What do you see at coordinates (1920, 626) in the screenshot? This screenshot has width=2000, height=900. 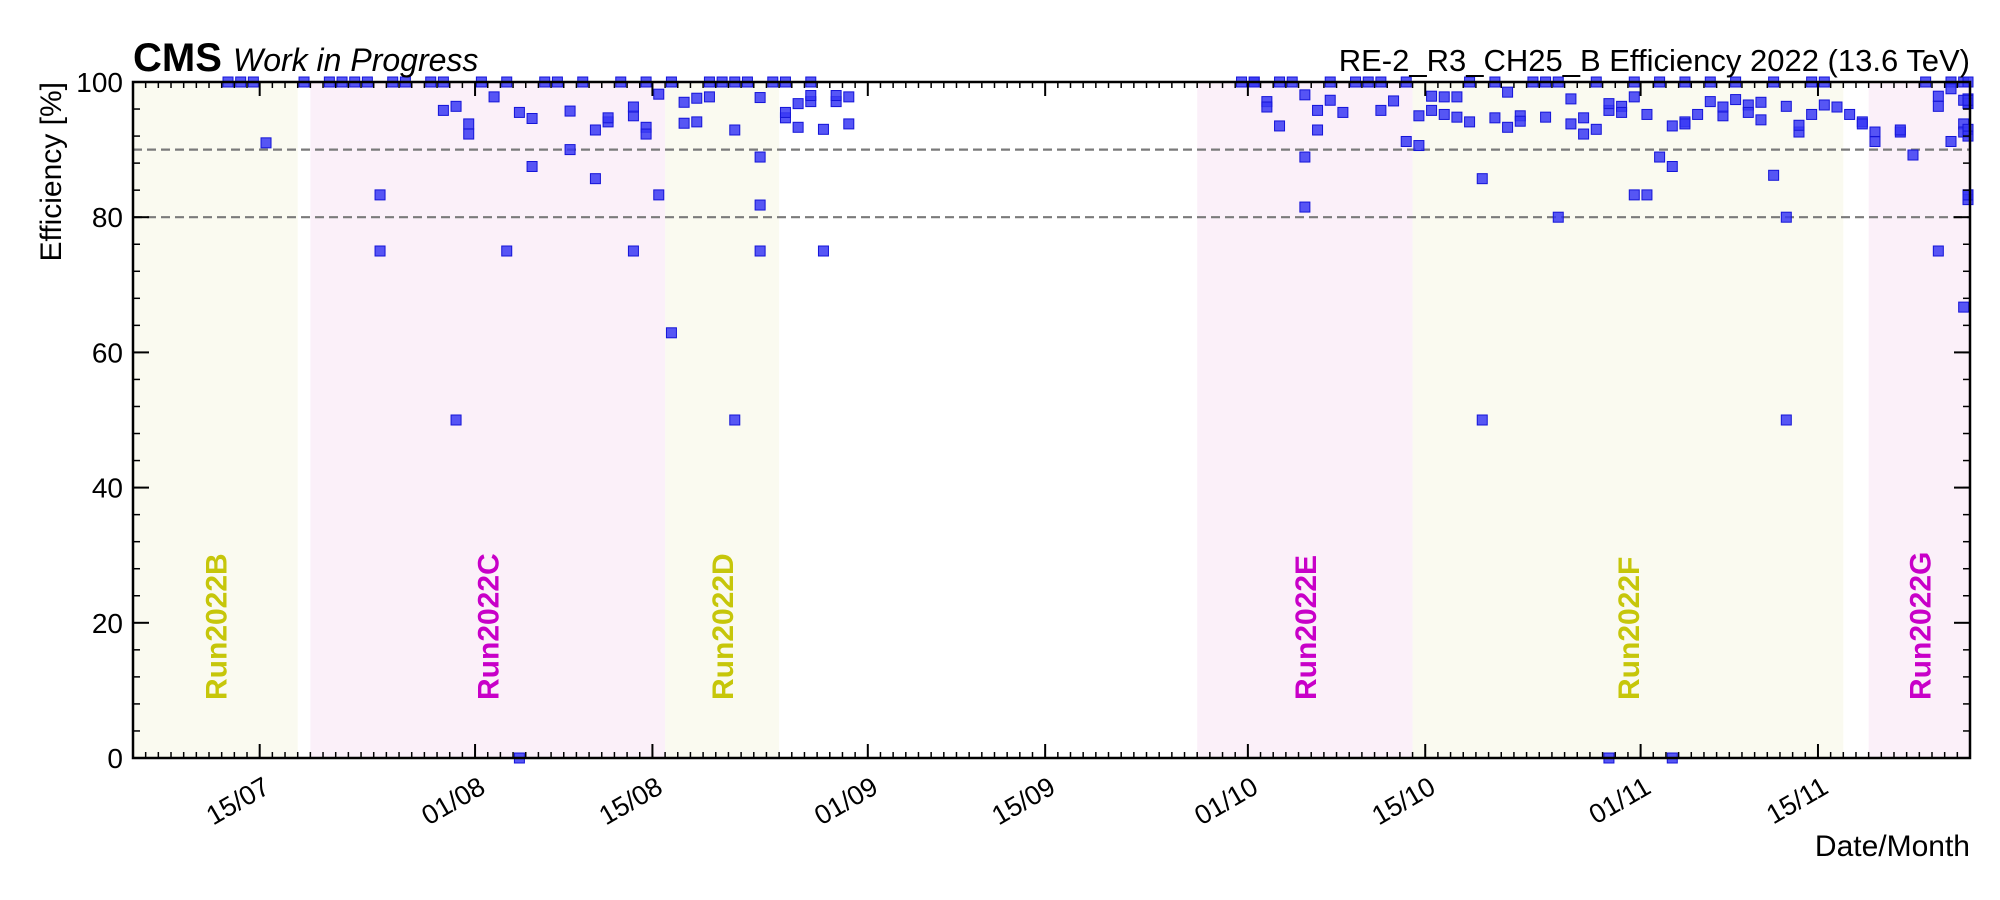 I see `run-label: Run2022G` at bounding box center [1920, 626].